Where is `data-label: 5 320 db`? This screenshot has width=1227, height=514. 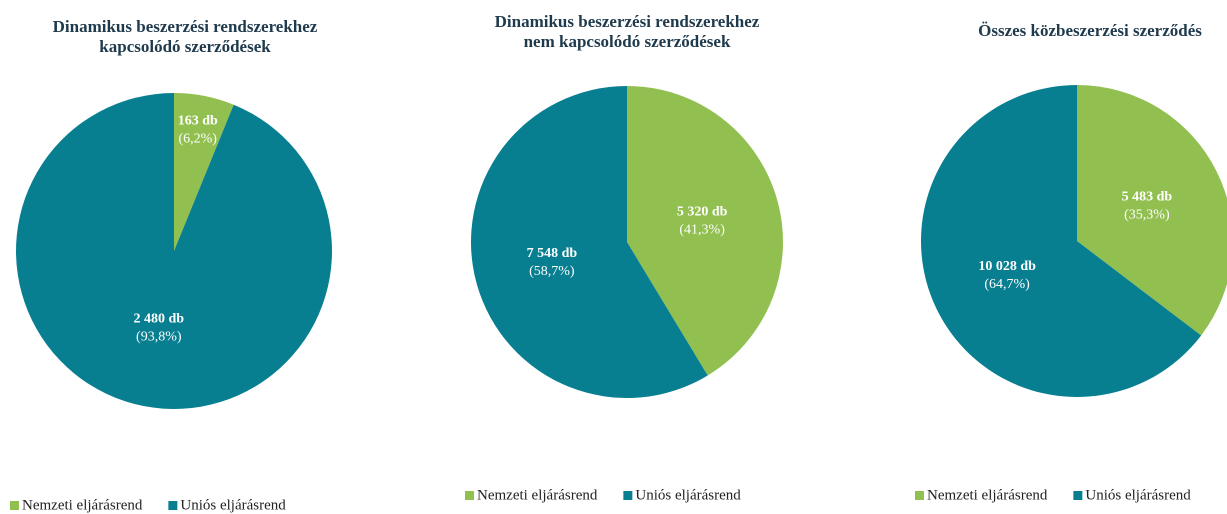
data-label: 5 320 db is located at coordinates (702, 211).